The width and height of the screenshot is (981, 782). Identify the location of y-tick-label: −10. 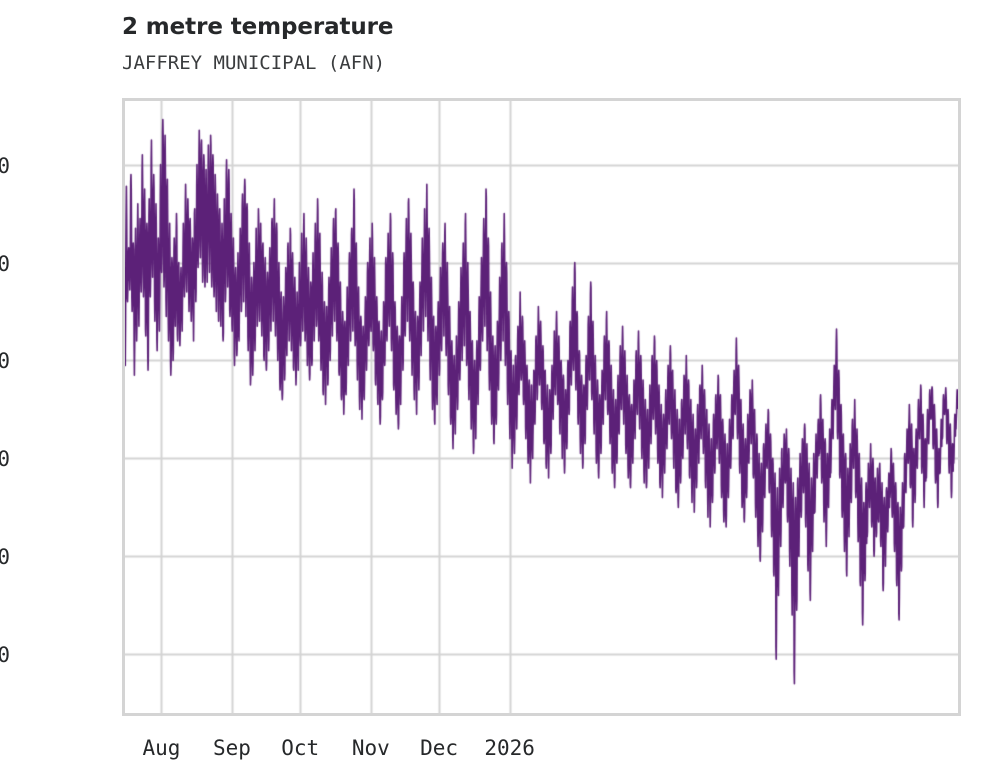
(5, 557).